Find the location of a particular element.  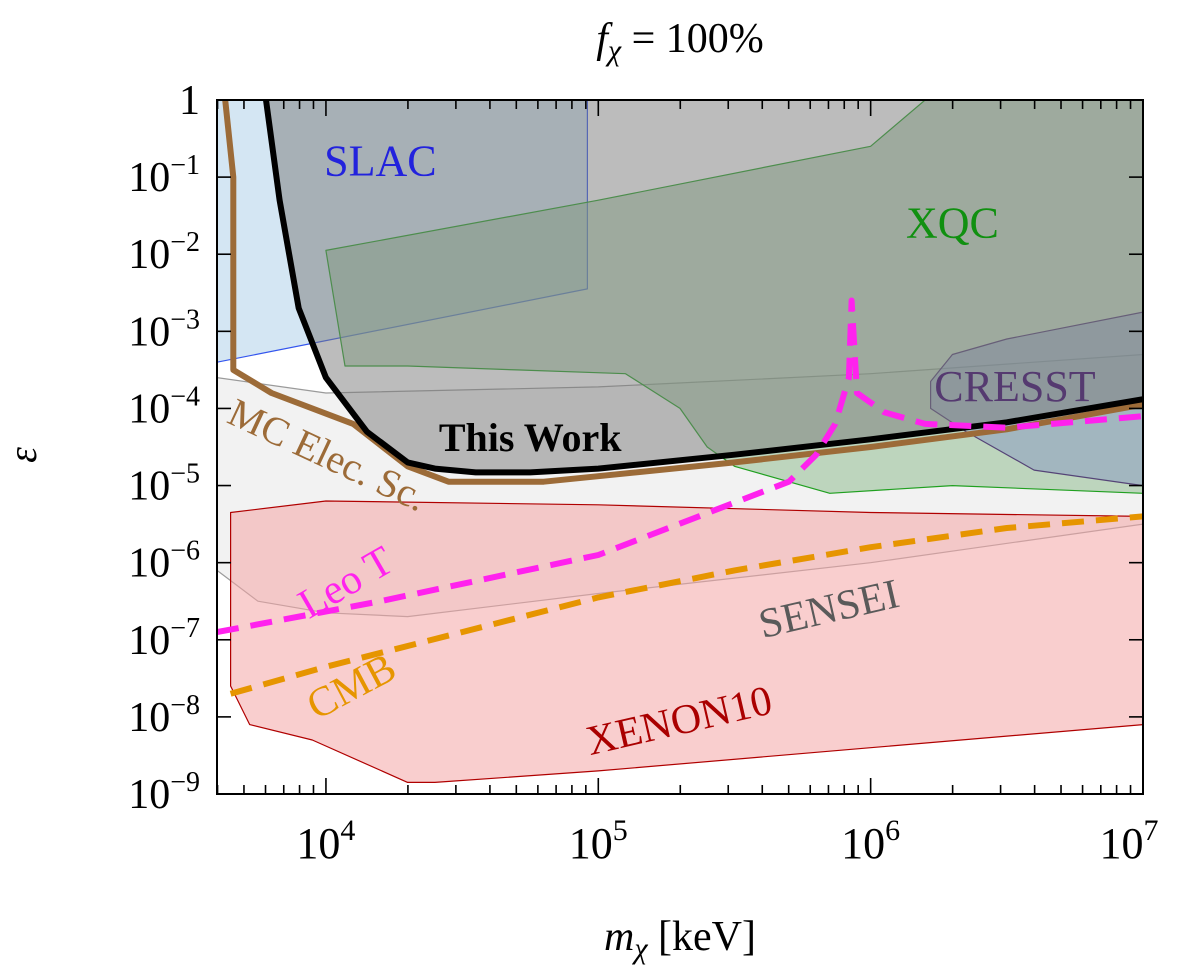

y-tick-label: 10⁻⁷ is located at coordinates (164, 638).